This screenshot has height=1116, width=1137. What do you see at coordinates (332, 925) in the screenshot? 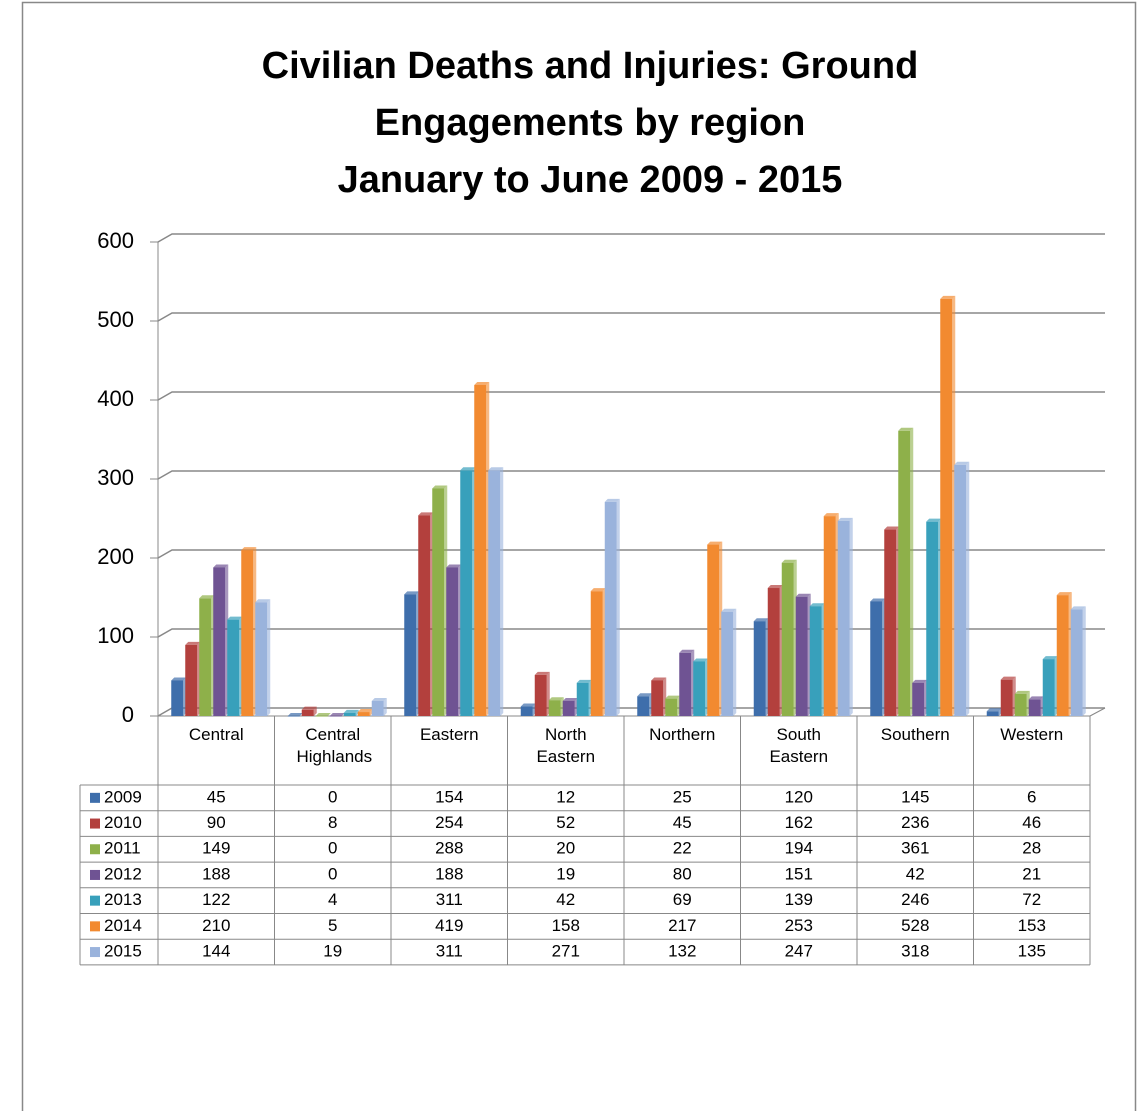
I see `table-value: 5` at bounding box center [332, 925].